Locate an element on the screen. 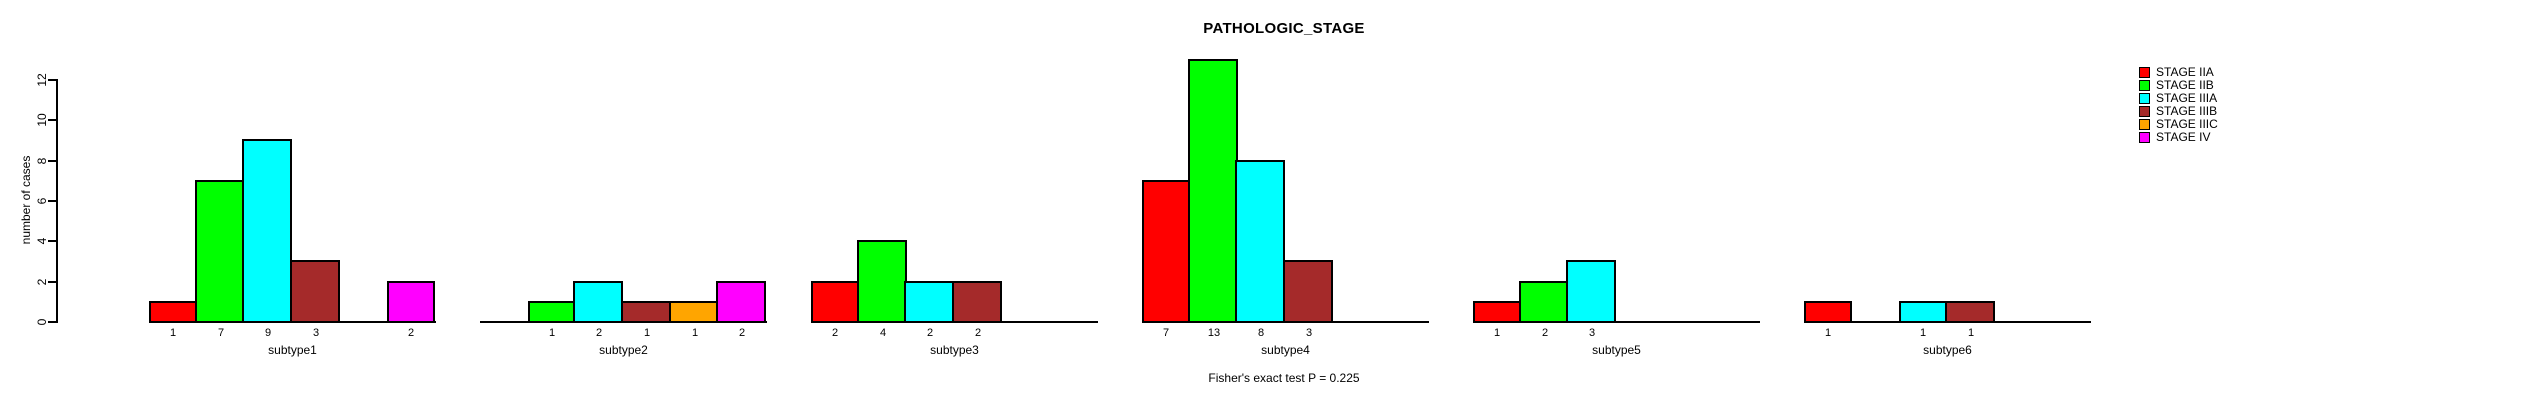 This screenshot has height=400, width=2540. bar-value-label: 13 is located at coordinates (1214, 333).